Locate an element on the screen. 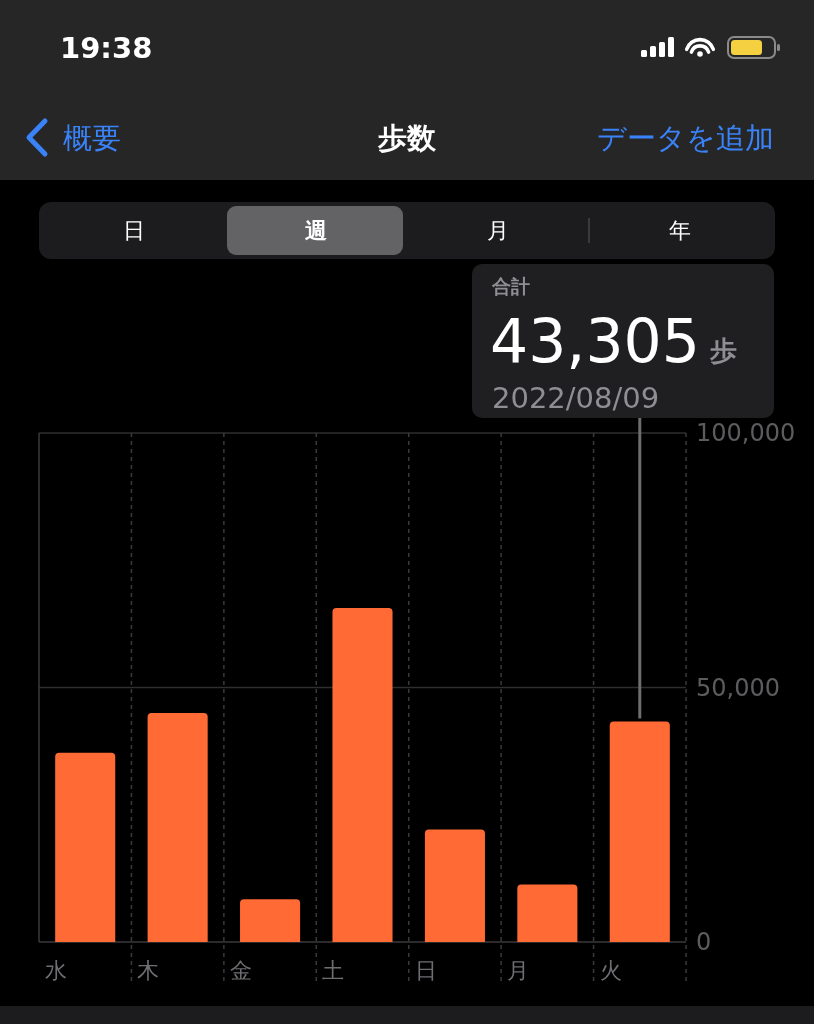  text: データを追加 is located at coordinates (685, 138).